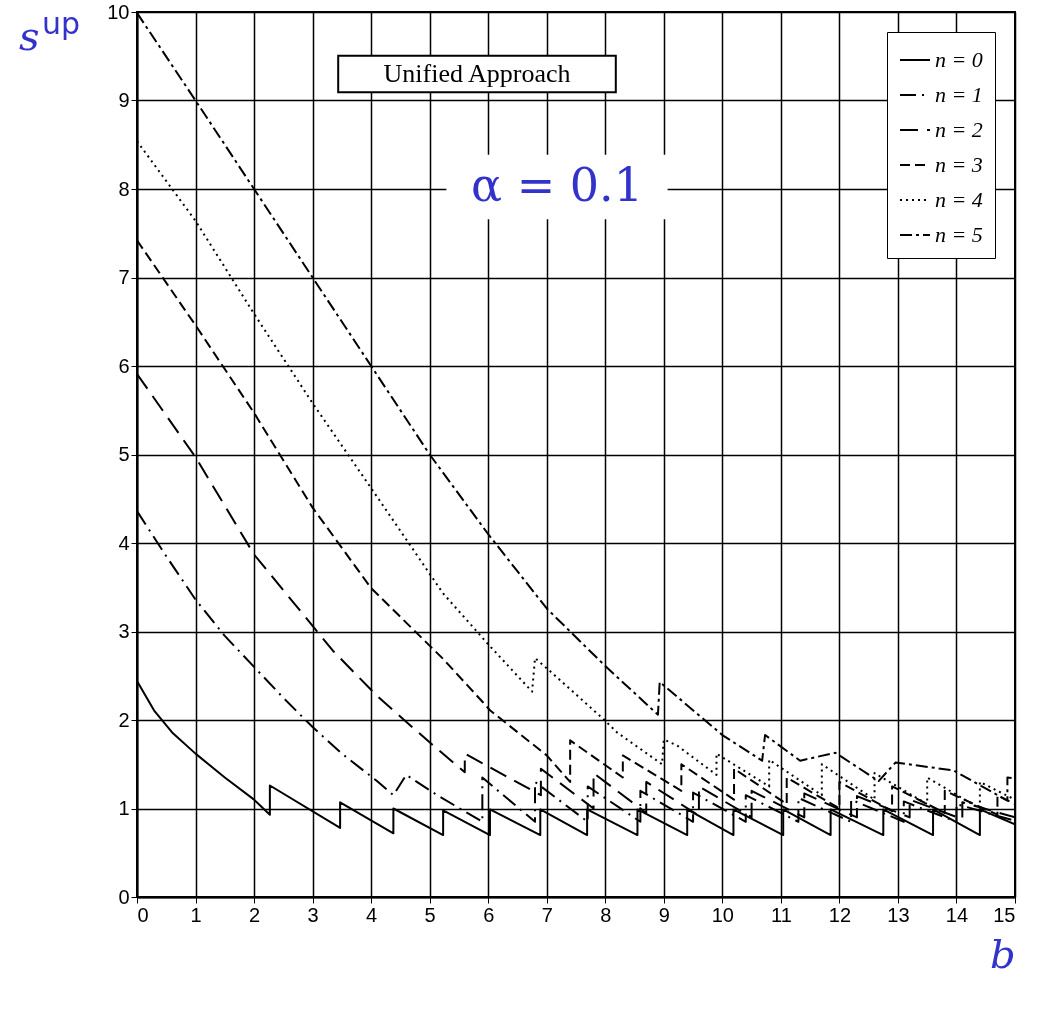 The width and height of the screenshot is (1038, 1011). Describe the element at coordinates (124, 365) in the screenshot. I see `y-tick-label: 6` at that location.